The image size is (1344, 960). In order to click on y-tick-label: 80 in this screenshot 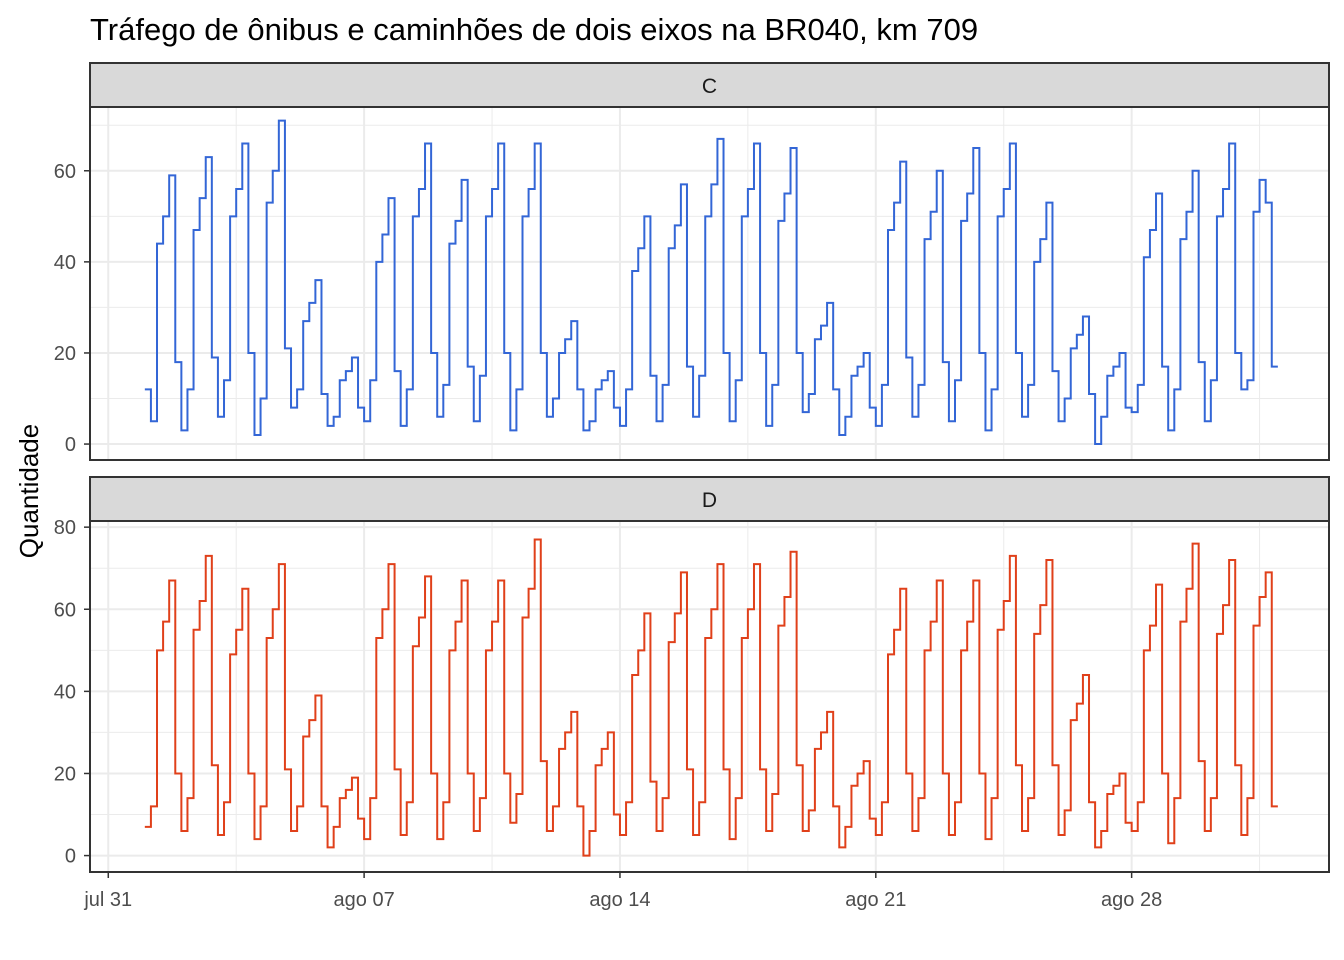, I will do `click(65, 528)`.